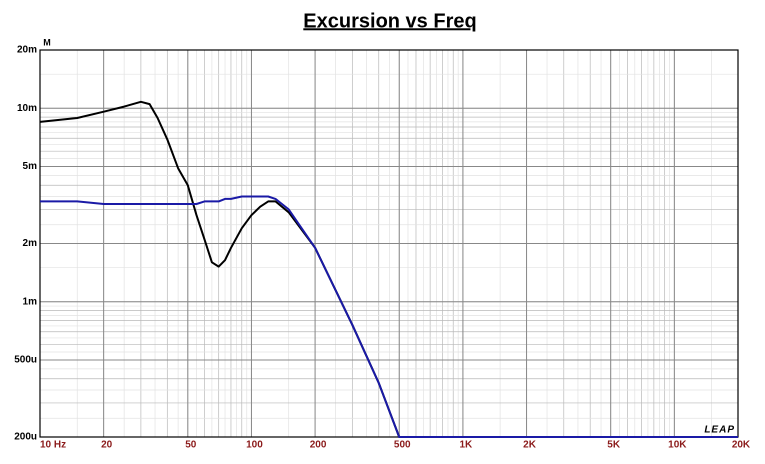 The width and height of the screenshot is (765, 464). What do you see at coordinates (254, 445) in the screenshot?
I see `x-tick-label: 100` at bounding box center [254, 445].